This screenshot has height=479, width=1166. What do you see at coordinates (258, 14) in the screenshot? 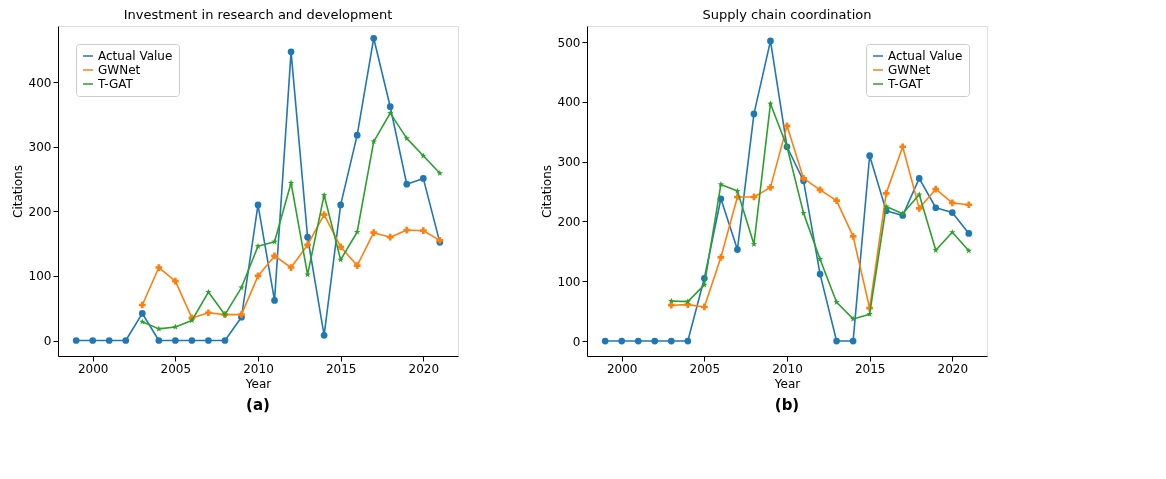
I see `chart-title: Investment in research and development` at bounding box center [258, 14].